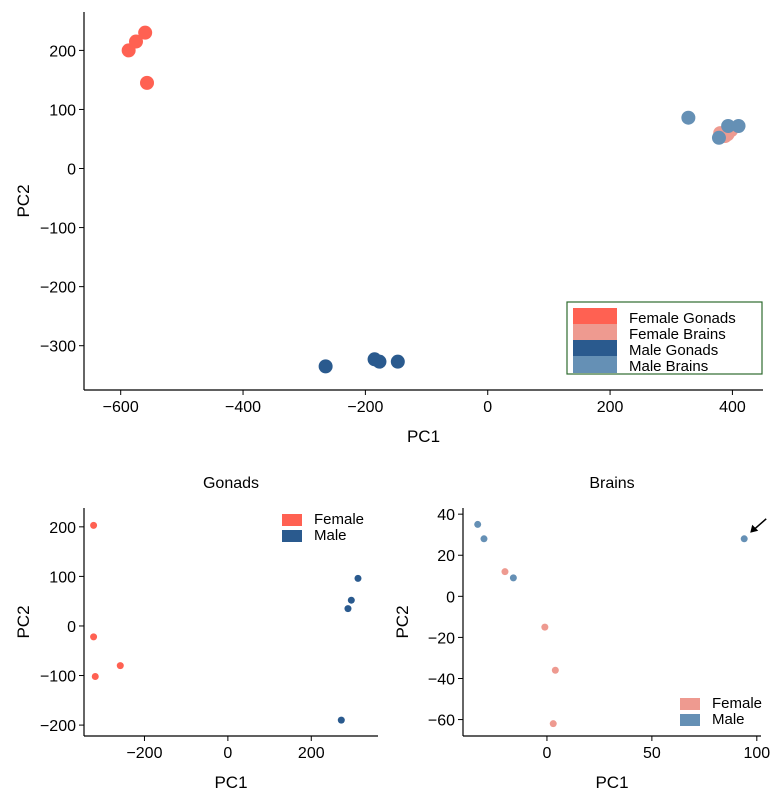 The image size is (771, 789). What do you see at coordinates (673, 350) in the screenshot?
I see `legend-label: Male Gonads` at bounding box center [673, 350].